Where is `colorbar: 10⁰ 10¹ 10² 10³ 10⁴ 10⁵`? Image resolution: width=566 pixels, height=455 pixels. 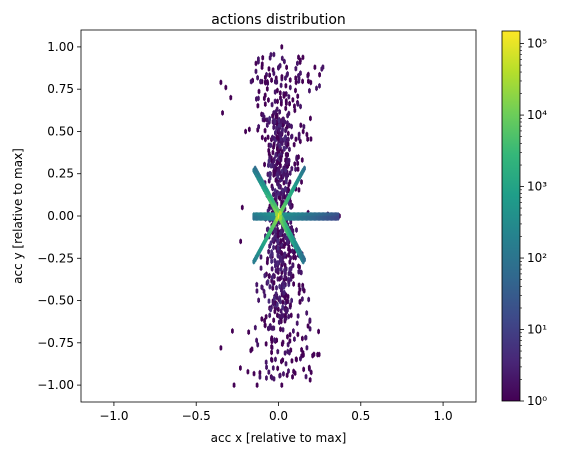 colorbar: 10⁰ 10¹ 10² 10³ 10⁴ 10⁵ is located at coordinates (524, 219).